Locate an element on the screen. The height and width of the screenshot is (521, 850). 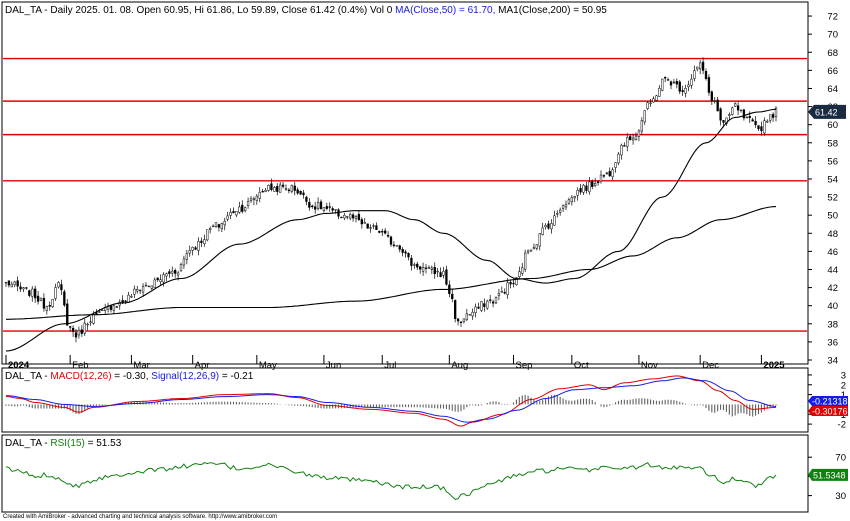
y-tick-label: 66 is located at coordinates (832, 71).